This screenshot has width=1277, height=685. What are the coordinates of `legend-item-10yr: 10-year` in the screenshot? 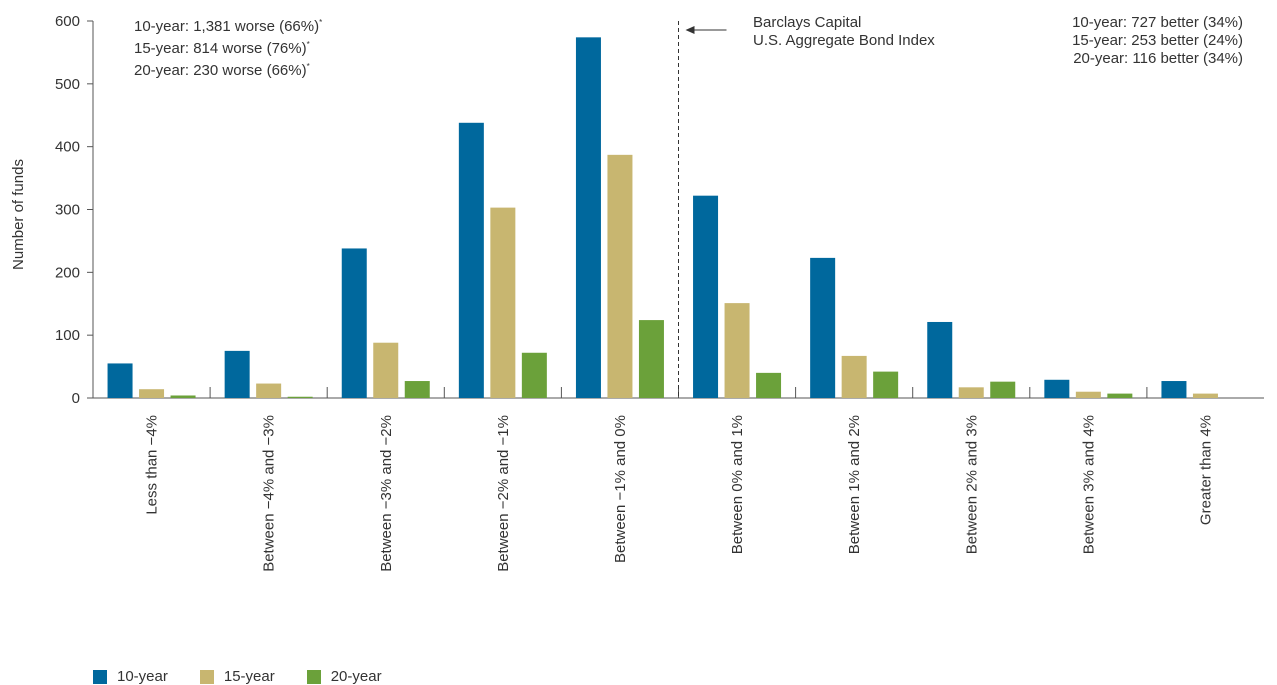 It's located at (130, 676).